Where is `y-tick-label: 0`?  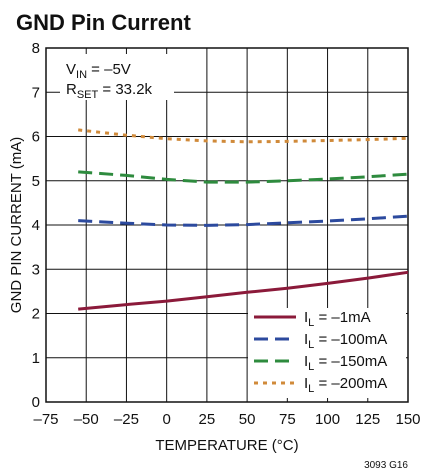
y-tick-label: 0 is located at coordinates (36, 402).